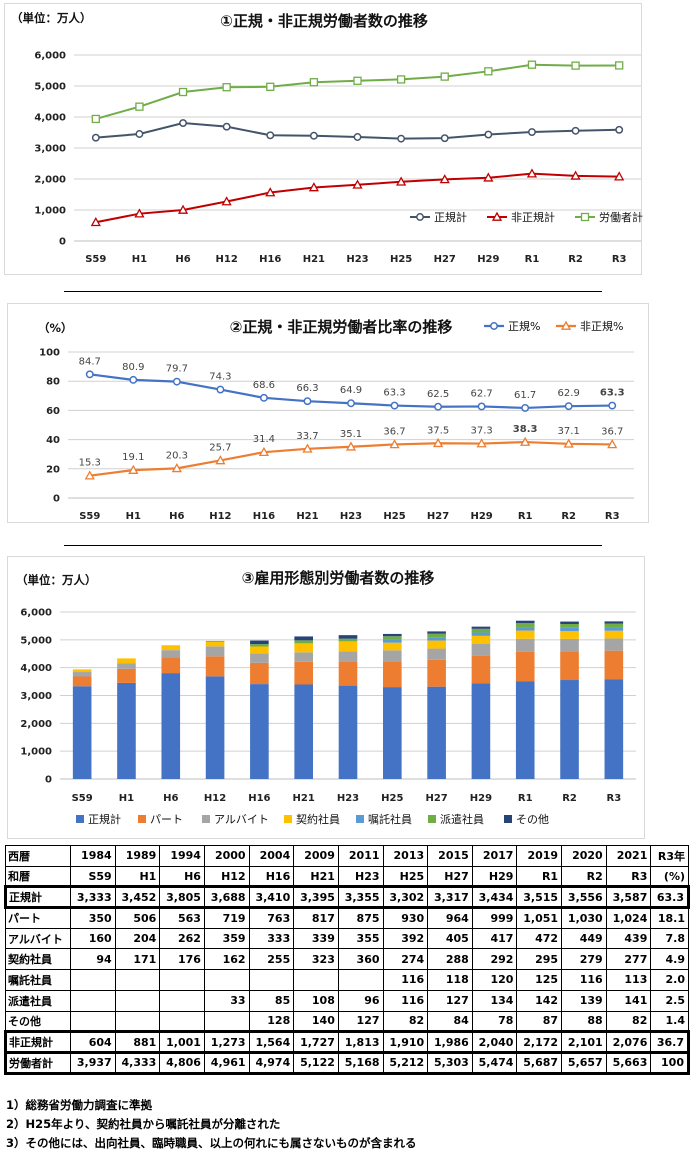 The image size is (696, 1159). What do you see at coordinates (50, 118) in the screenshot?
I see `y-tick-label: 4,000` at bounding box center [50, 118].